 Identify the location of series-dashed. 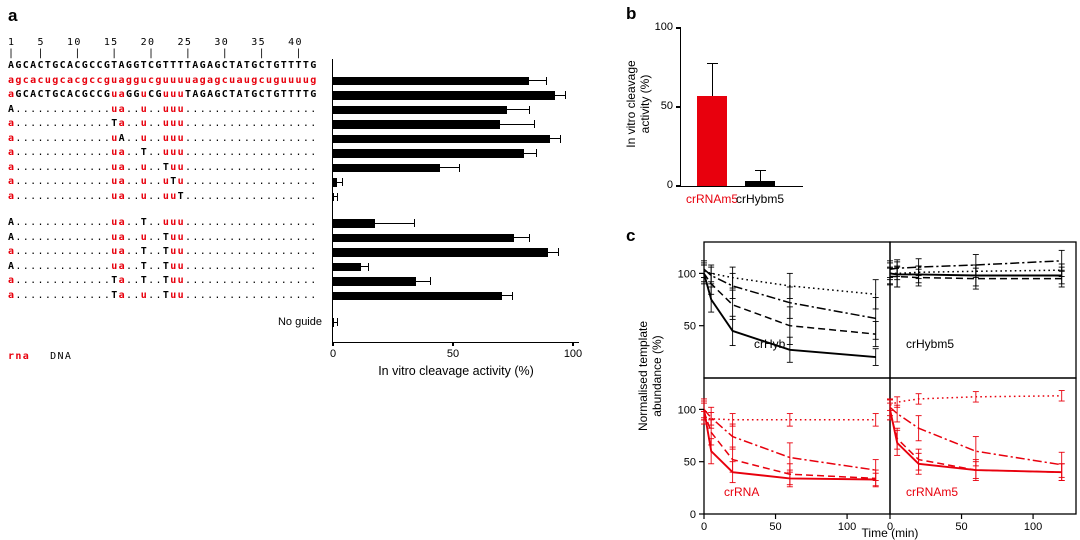
(789, 303).